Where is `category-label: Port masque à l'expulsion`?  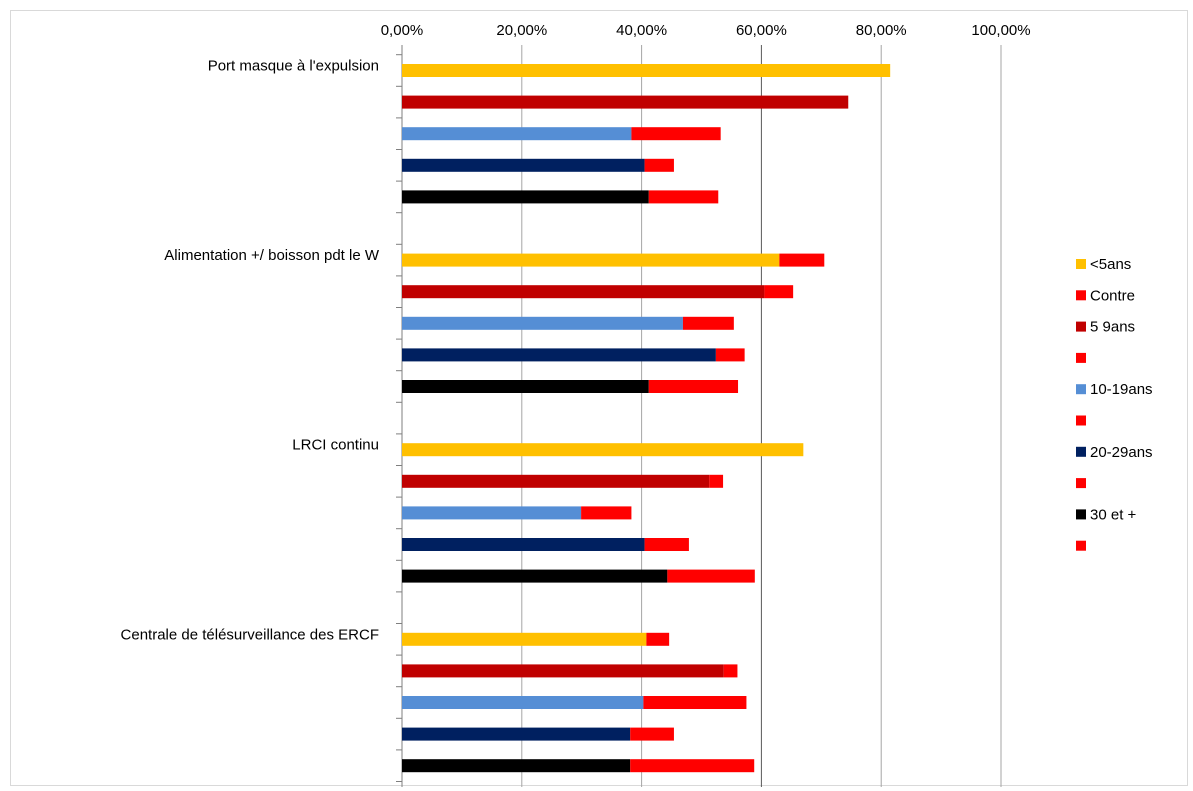
category-label: Port masque à l'expulsion is located at coordinates (293, 66).